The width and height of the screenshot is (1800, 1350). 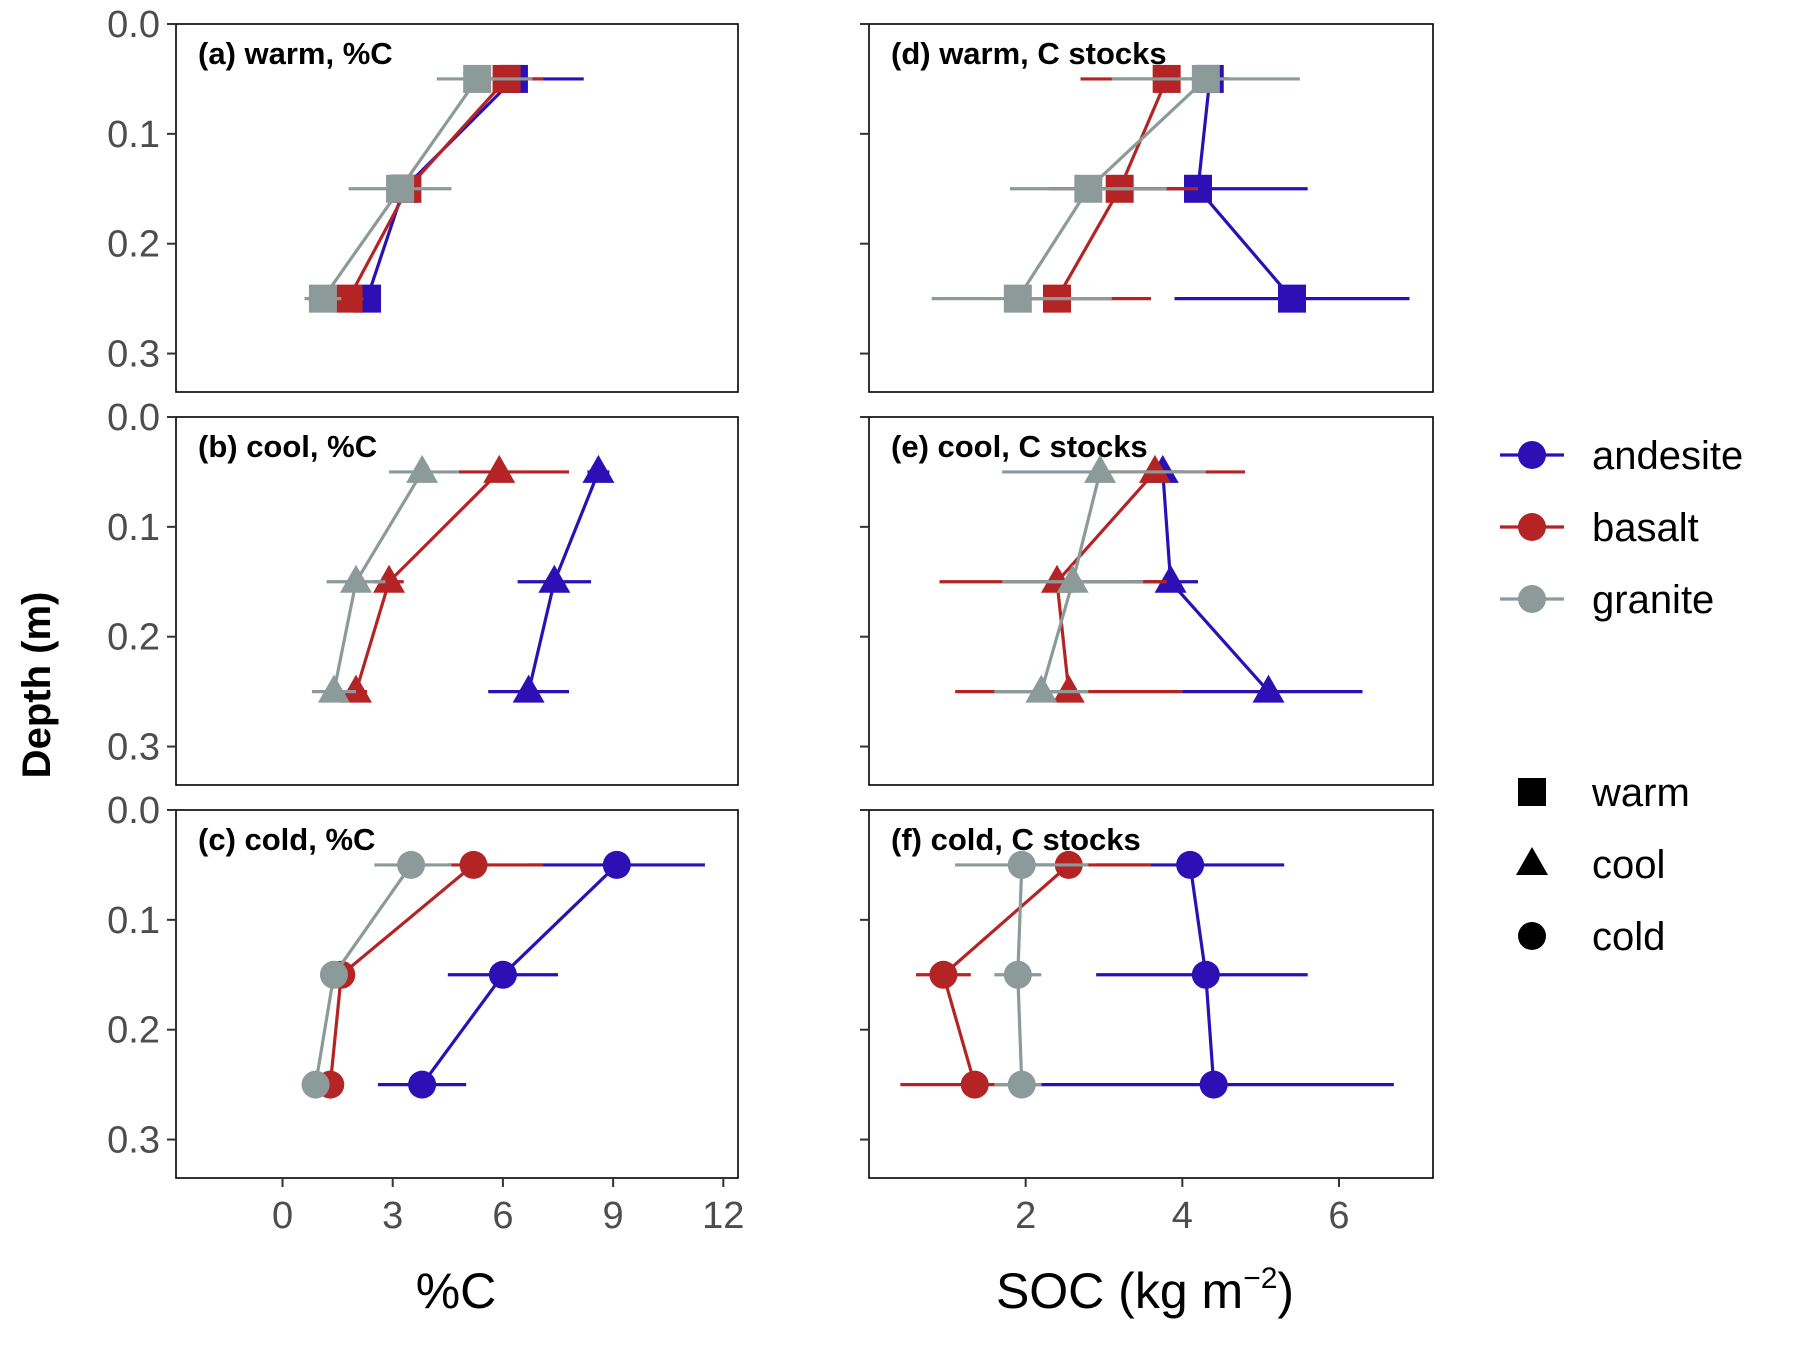 What do you see at coordinates (1029, 53) in the screenshot?
I see `panel-title: (d) warm, C stocks` at bounding box center [1029, 53].